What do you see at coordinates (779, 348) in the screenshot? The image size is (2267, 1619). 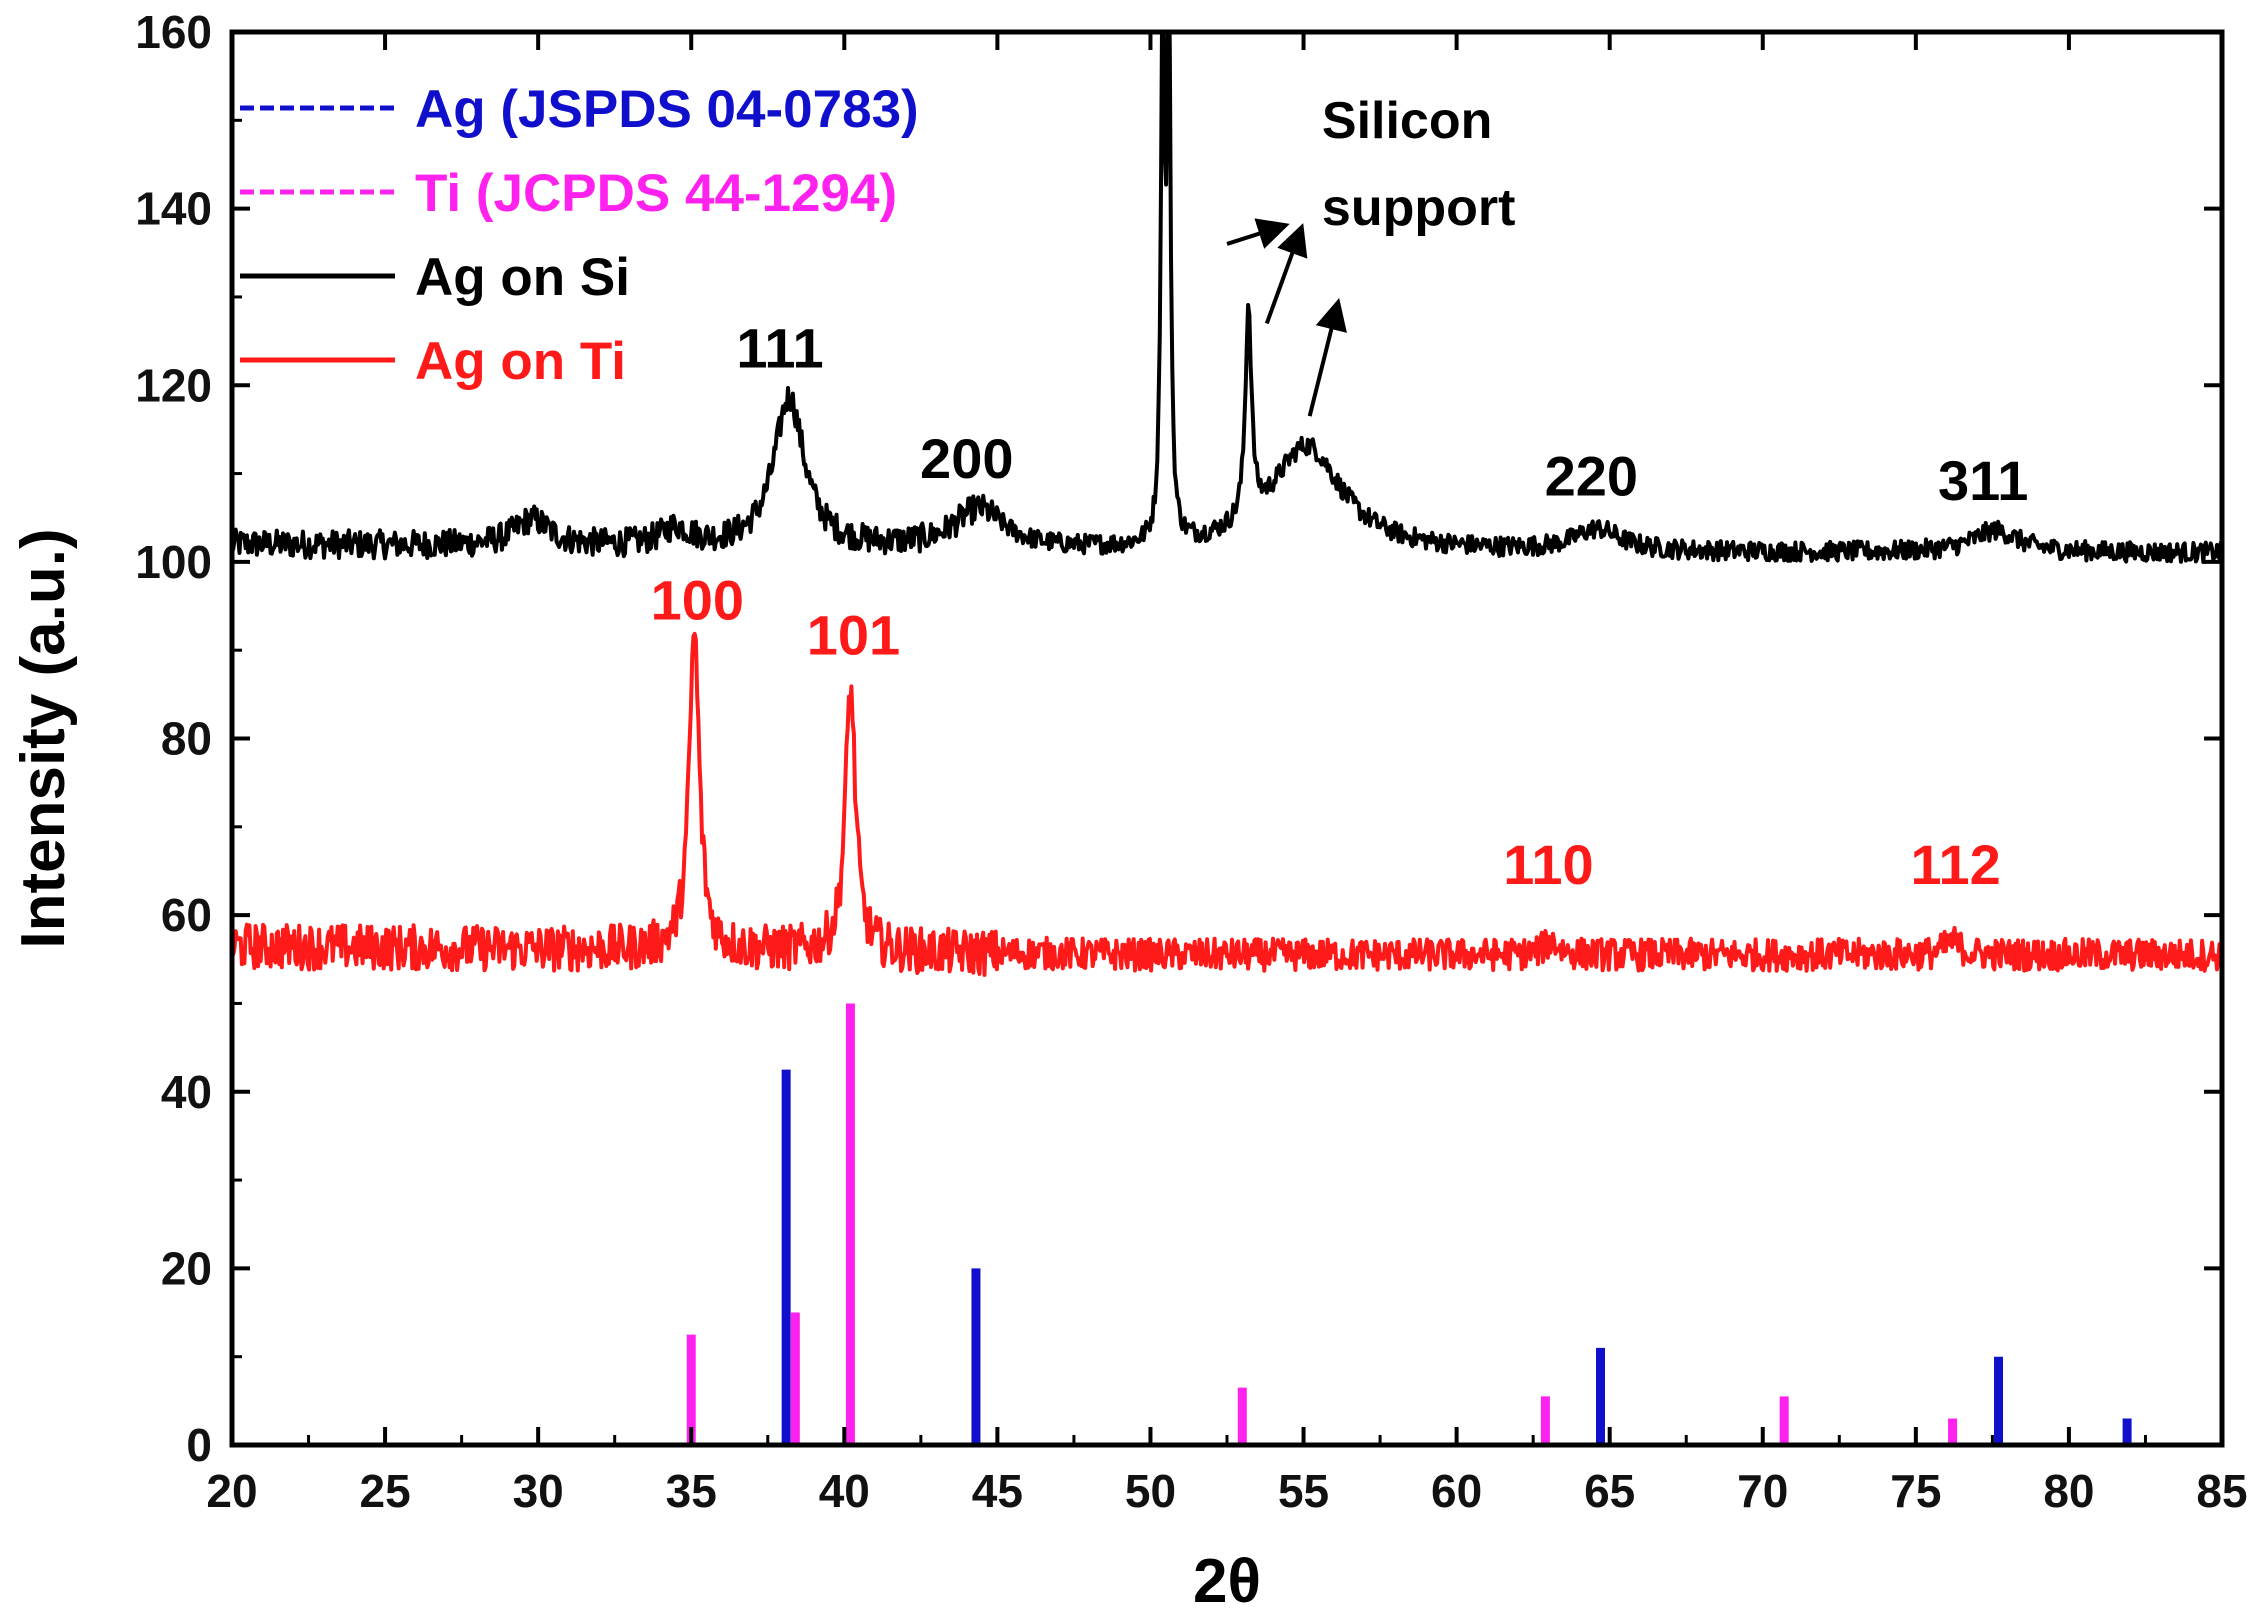 I see `peak-label-111: 111` at bounding box center [779, 348].